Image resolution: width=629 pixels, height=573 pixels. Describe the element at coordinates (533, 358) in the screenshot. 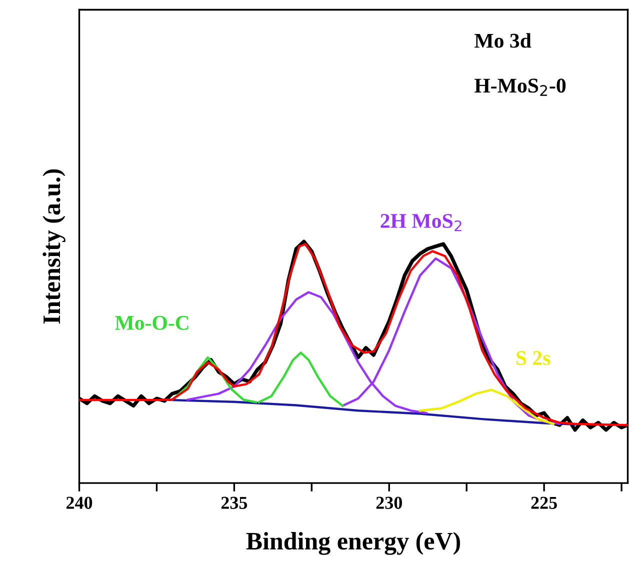

I see `series-label: S 2s` at that location.